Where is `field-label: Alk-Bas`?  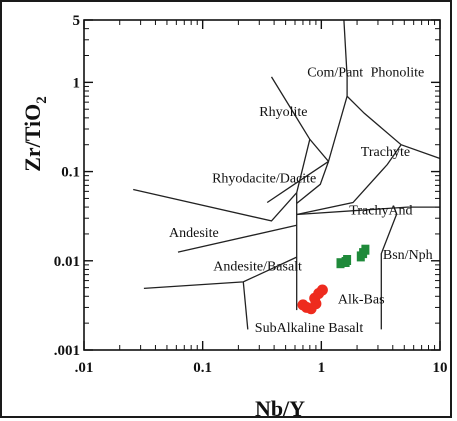 field-label: Alk-Bas is located at coordinates (361, 300).